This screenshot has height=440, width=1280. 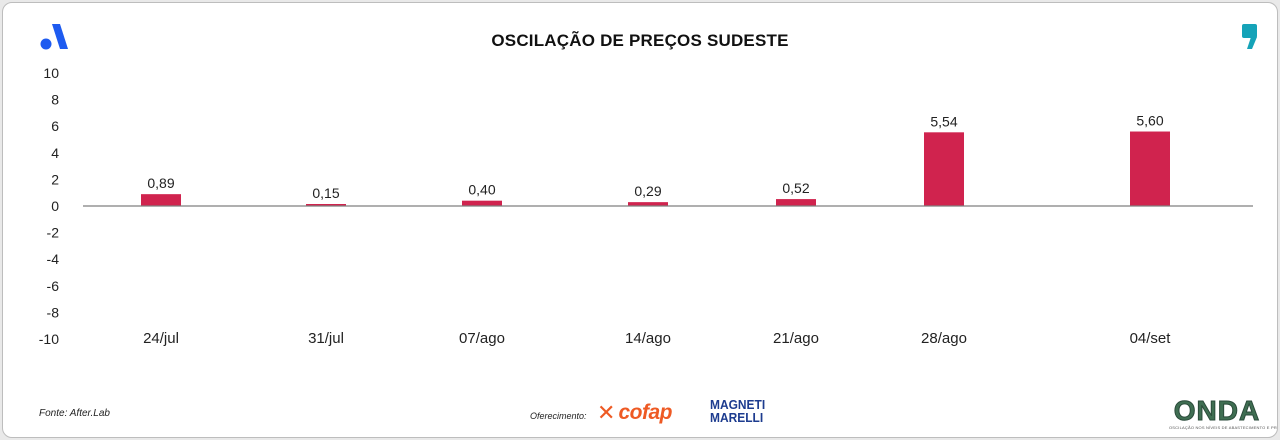 I want to click on x-tick-label: 31/jul, so click(x=326, y=338).